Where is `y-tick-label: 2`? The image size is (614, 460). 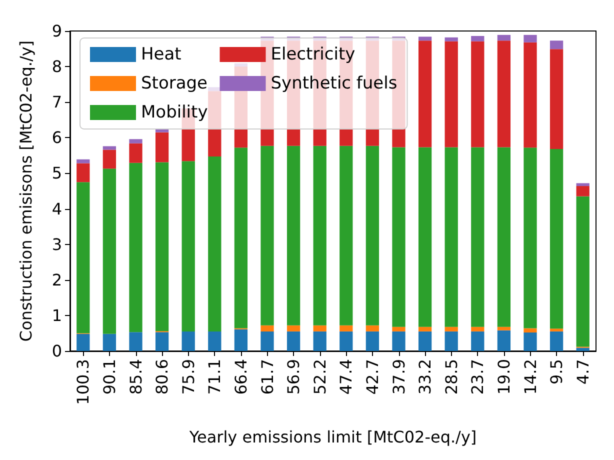
y-tick-label: 2 is located at coordinates (57, 280).